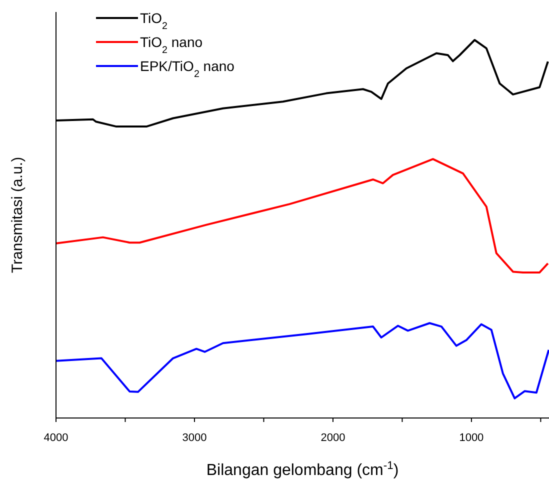  What do you see at coordinates (471, 438) in the screenshot?
I see `x-tick-label: 1000` at bounding box center [471, 438].